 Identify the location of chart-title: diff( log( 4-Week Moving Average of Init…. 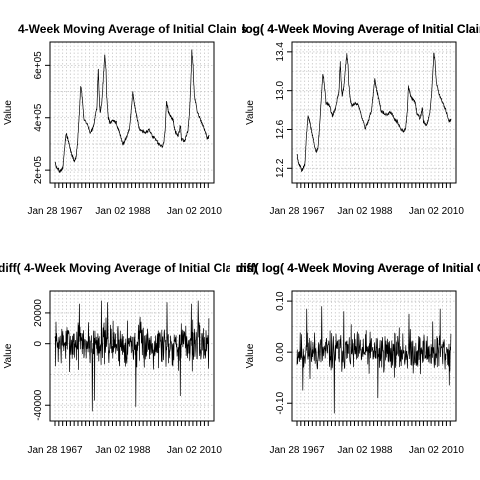
(358, 268).